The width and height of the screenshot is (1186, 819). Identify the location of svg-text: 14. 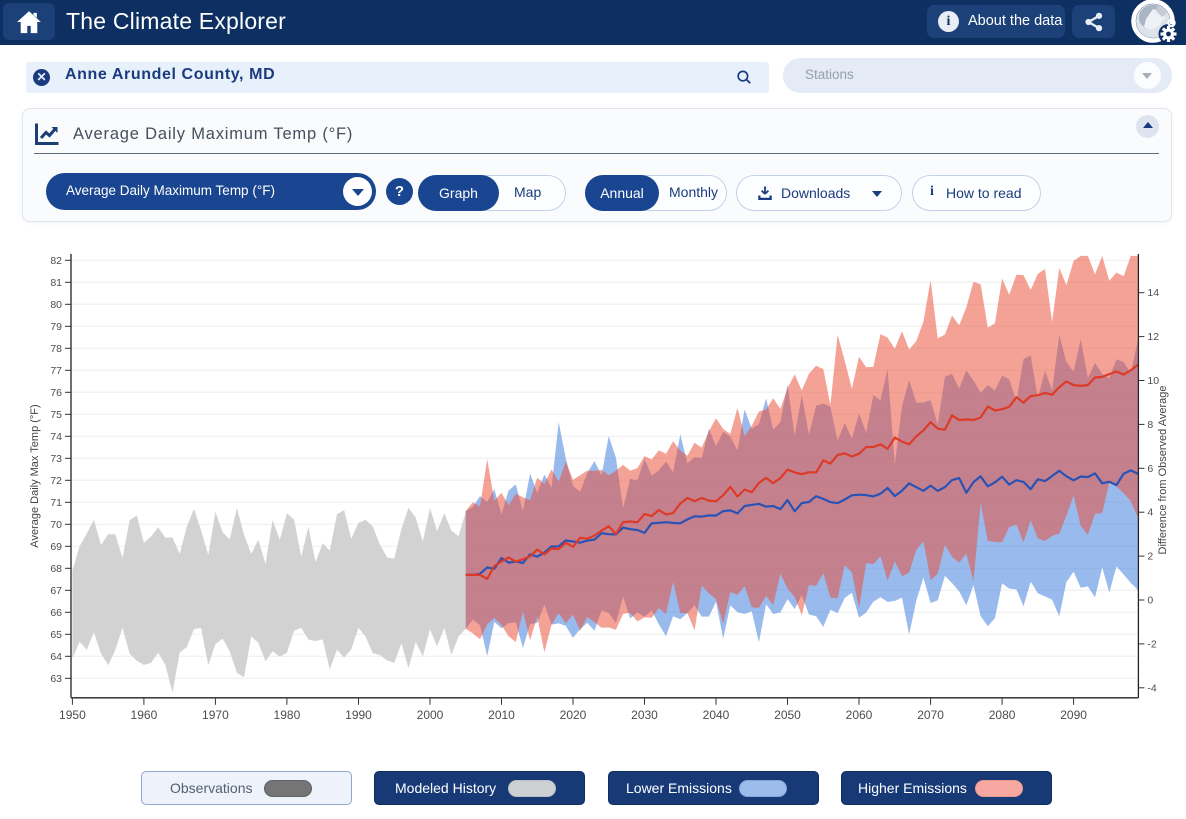
(1153, 293).